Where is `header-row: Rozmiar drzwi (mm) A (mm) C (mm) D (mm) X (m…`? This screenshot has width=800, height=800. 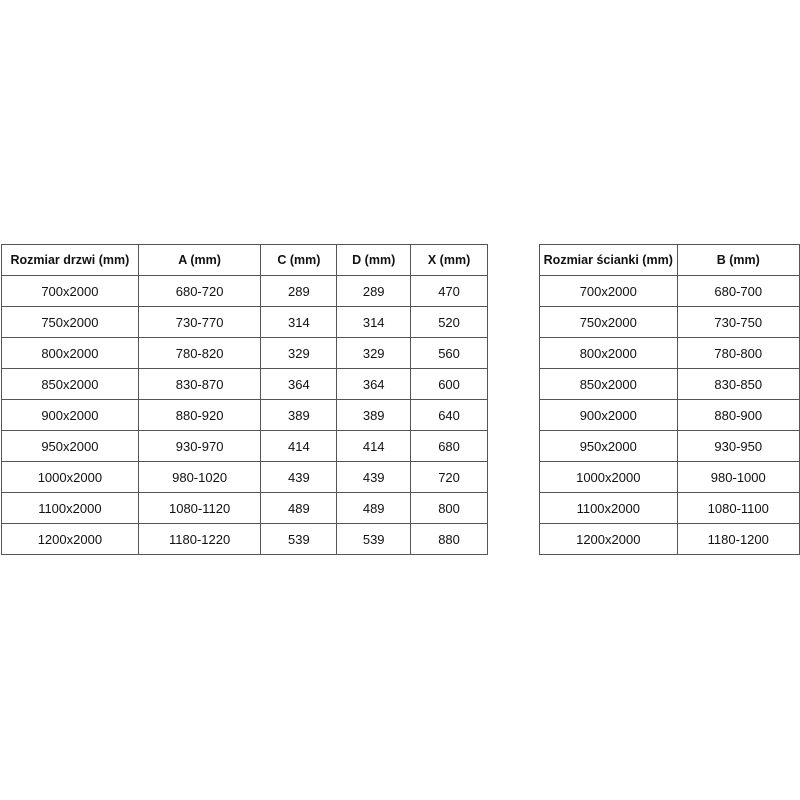 header-row: Rozmiar drzwi (mm) A (mm) C (mm) D (mm) X (m… is located at coordinates (244, 260).